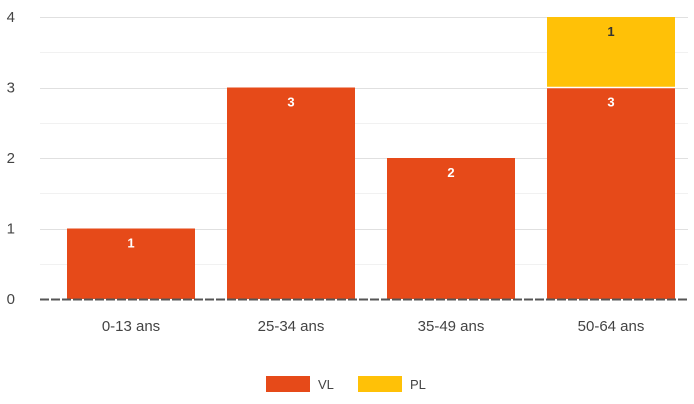  What do you see at coordinates (131, 326) in the screenshot?
I see `x-tick-label: 0-13 ans` at bounding box center [131, 326].